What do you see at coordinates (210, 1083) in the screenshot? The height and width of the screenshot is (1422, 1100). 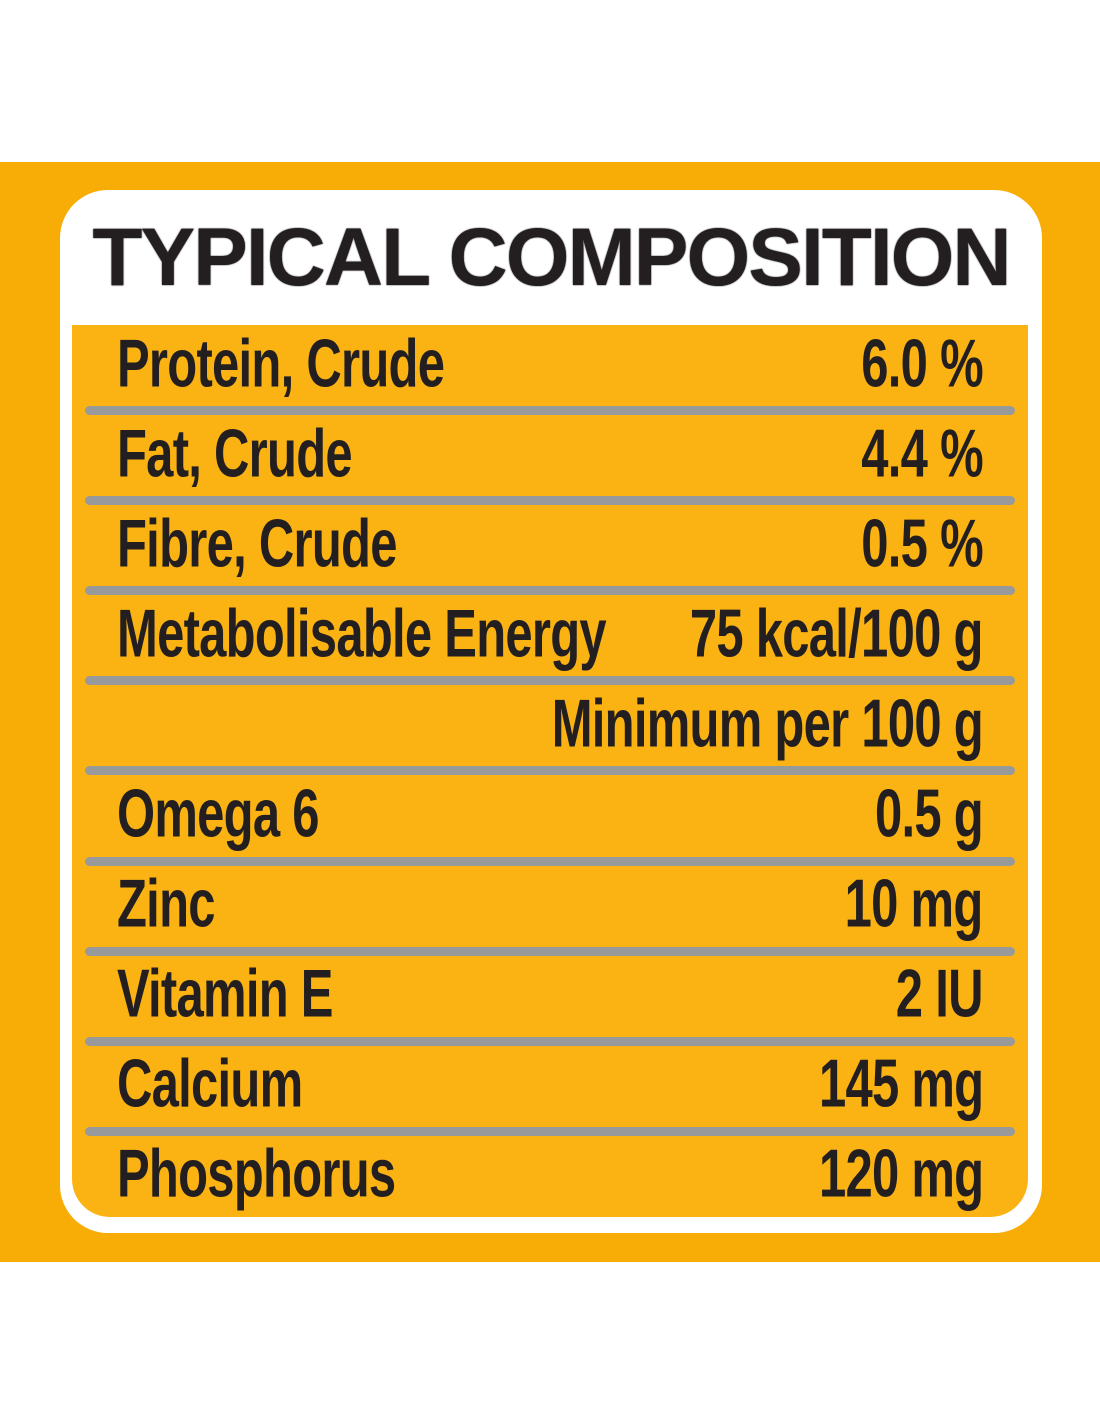 I see `row-label: Calcium` at bounding box center [210, 1083].